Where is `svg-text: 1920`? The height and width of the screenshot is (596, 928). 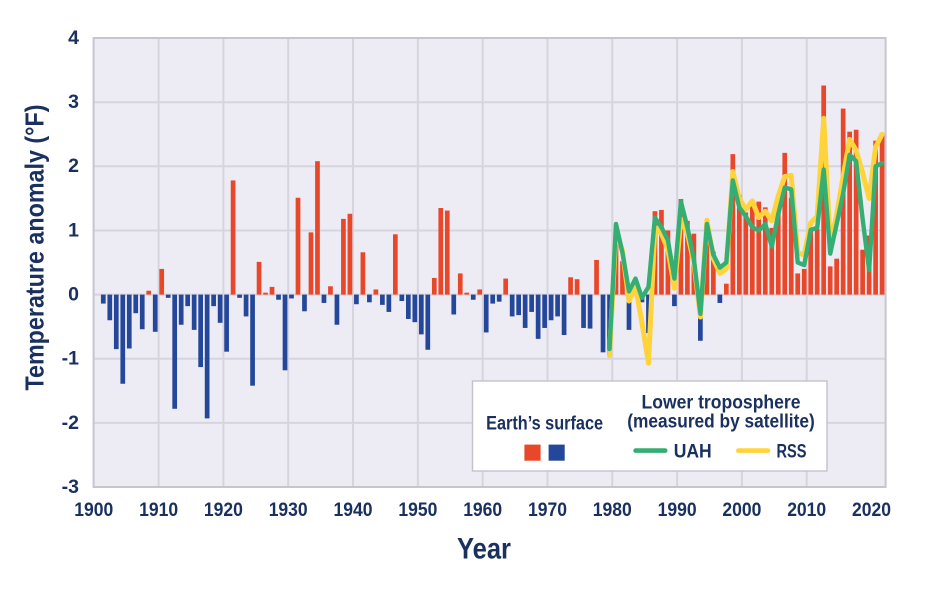
svg-text: 1920 is located at coordinates (223, 510).